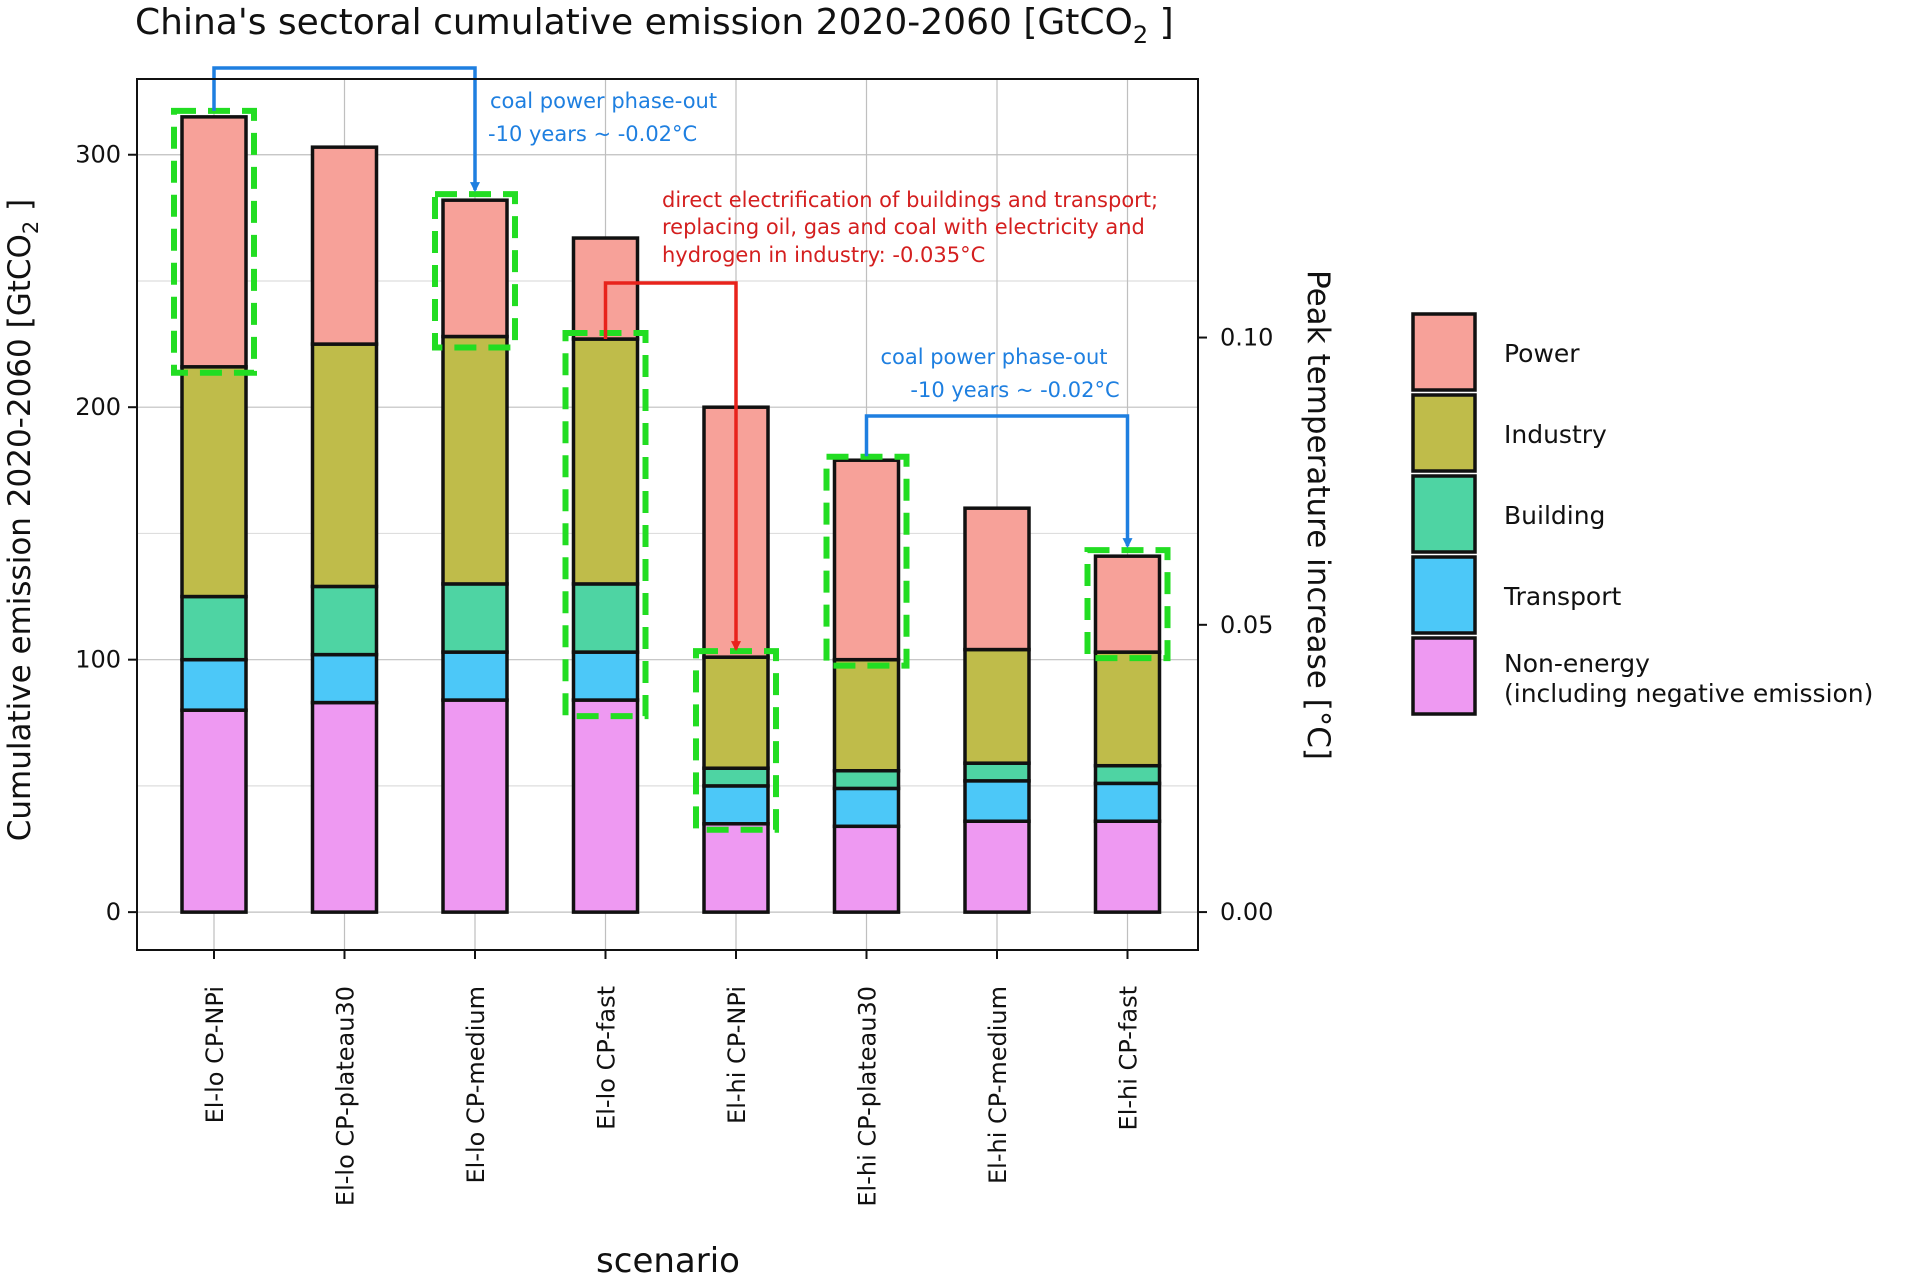  I want to click on x-tick-label: El-lo CP-NPi, so click(215, 1054).